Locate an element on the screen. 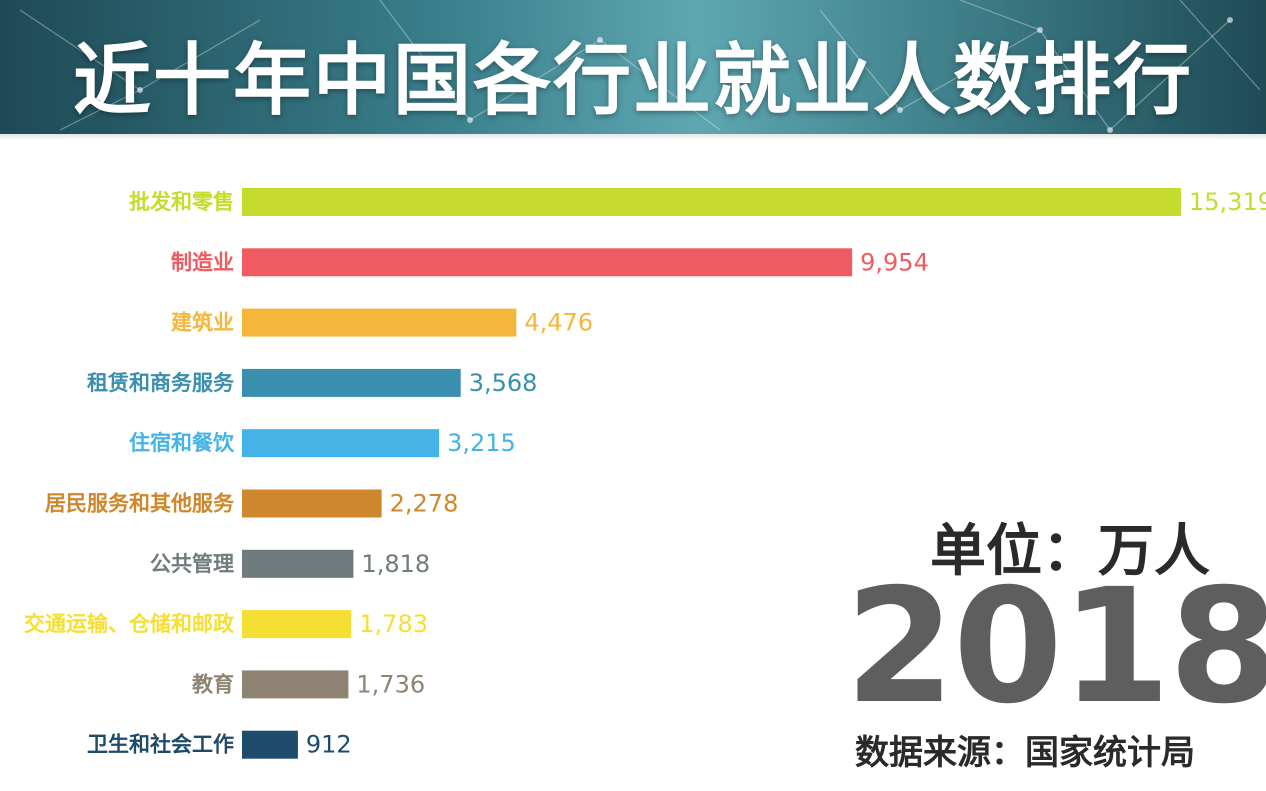 This screenshot has width=1266, height=791. value-label: 1,818 is located at coordinates (395, 564).